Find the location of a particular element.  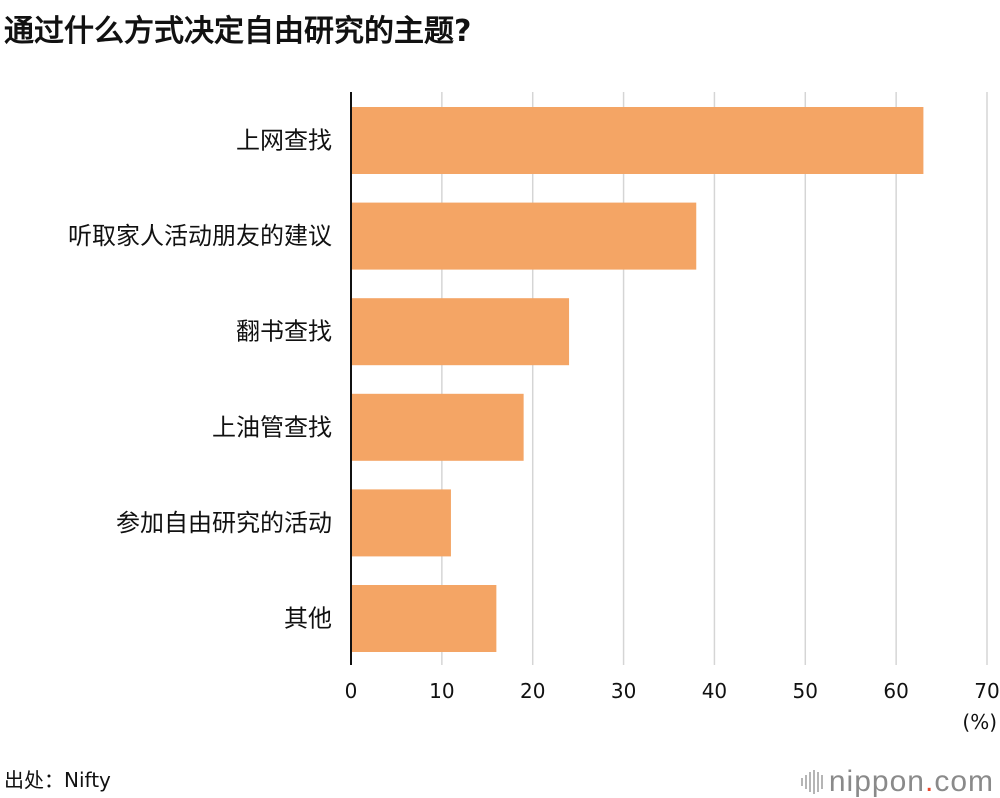

category-label: 其他 is located at coordinates (308, 619).